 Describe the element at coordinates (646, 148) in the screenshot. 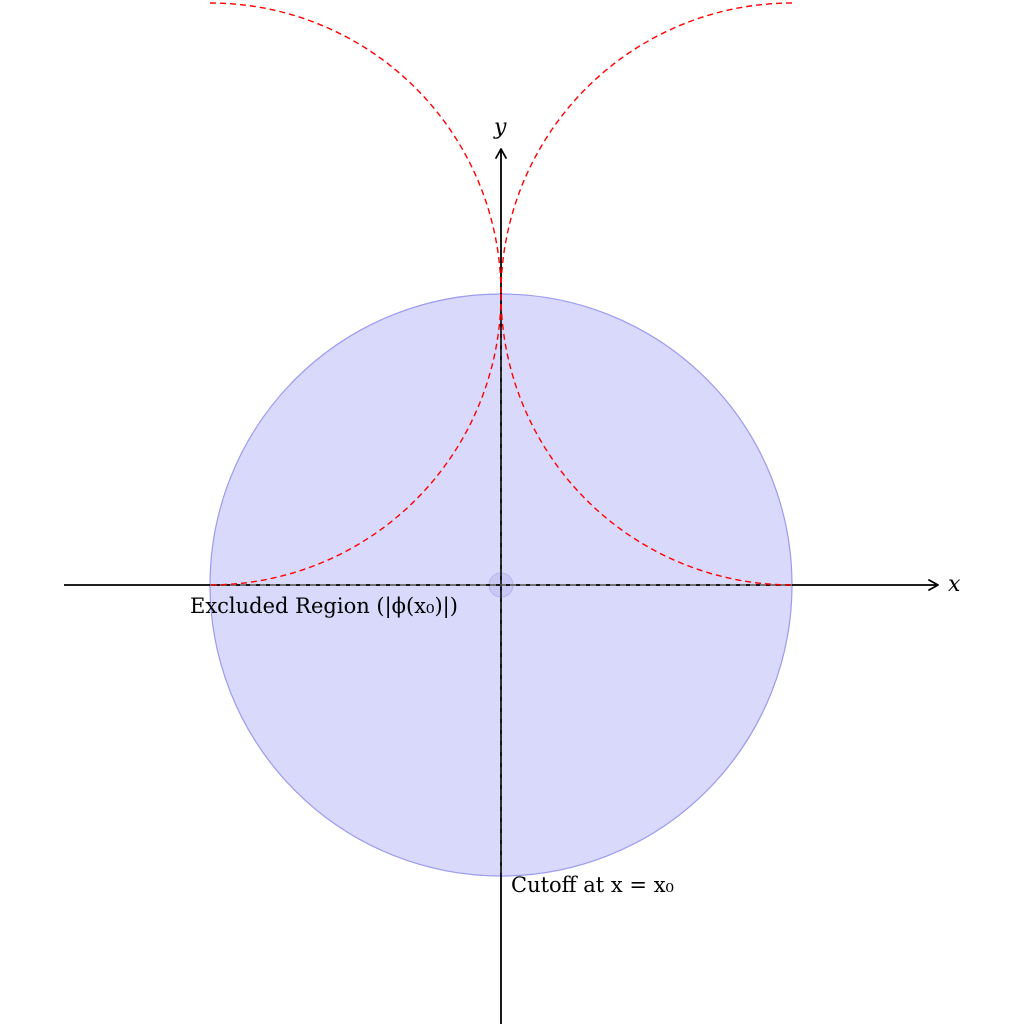

I see `right-upper-arc` at that location.